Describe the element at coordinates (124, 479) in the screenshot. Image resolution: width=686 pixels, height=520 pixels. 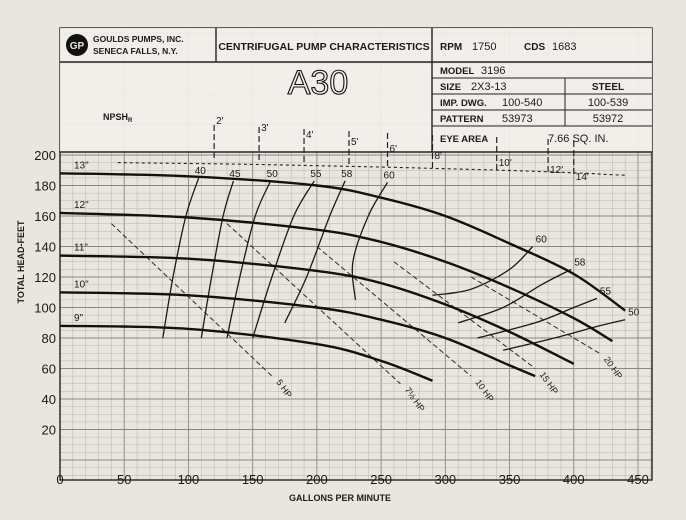
I see `x-tick-label: 50` at that location.